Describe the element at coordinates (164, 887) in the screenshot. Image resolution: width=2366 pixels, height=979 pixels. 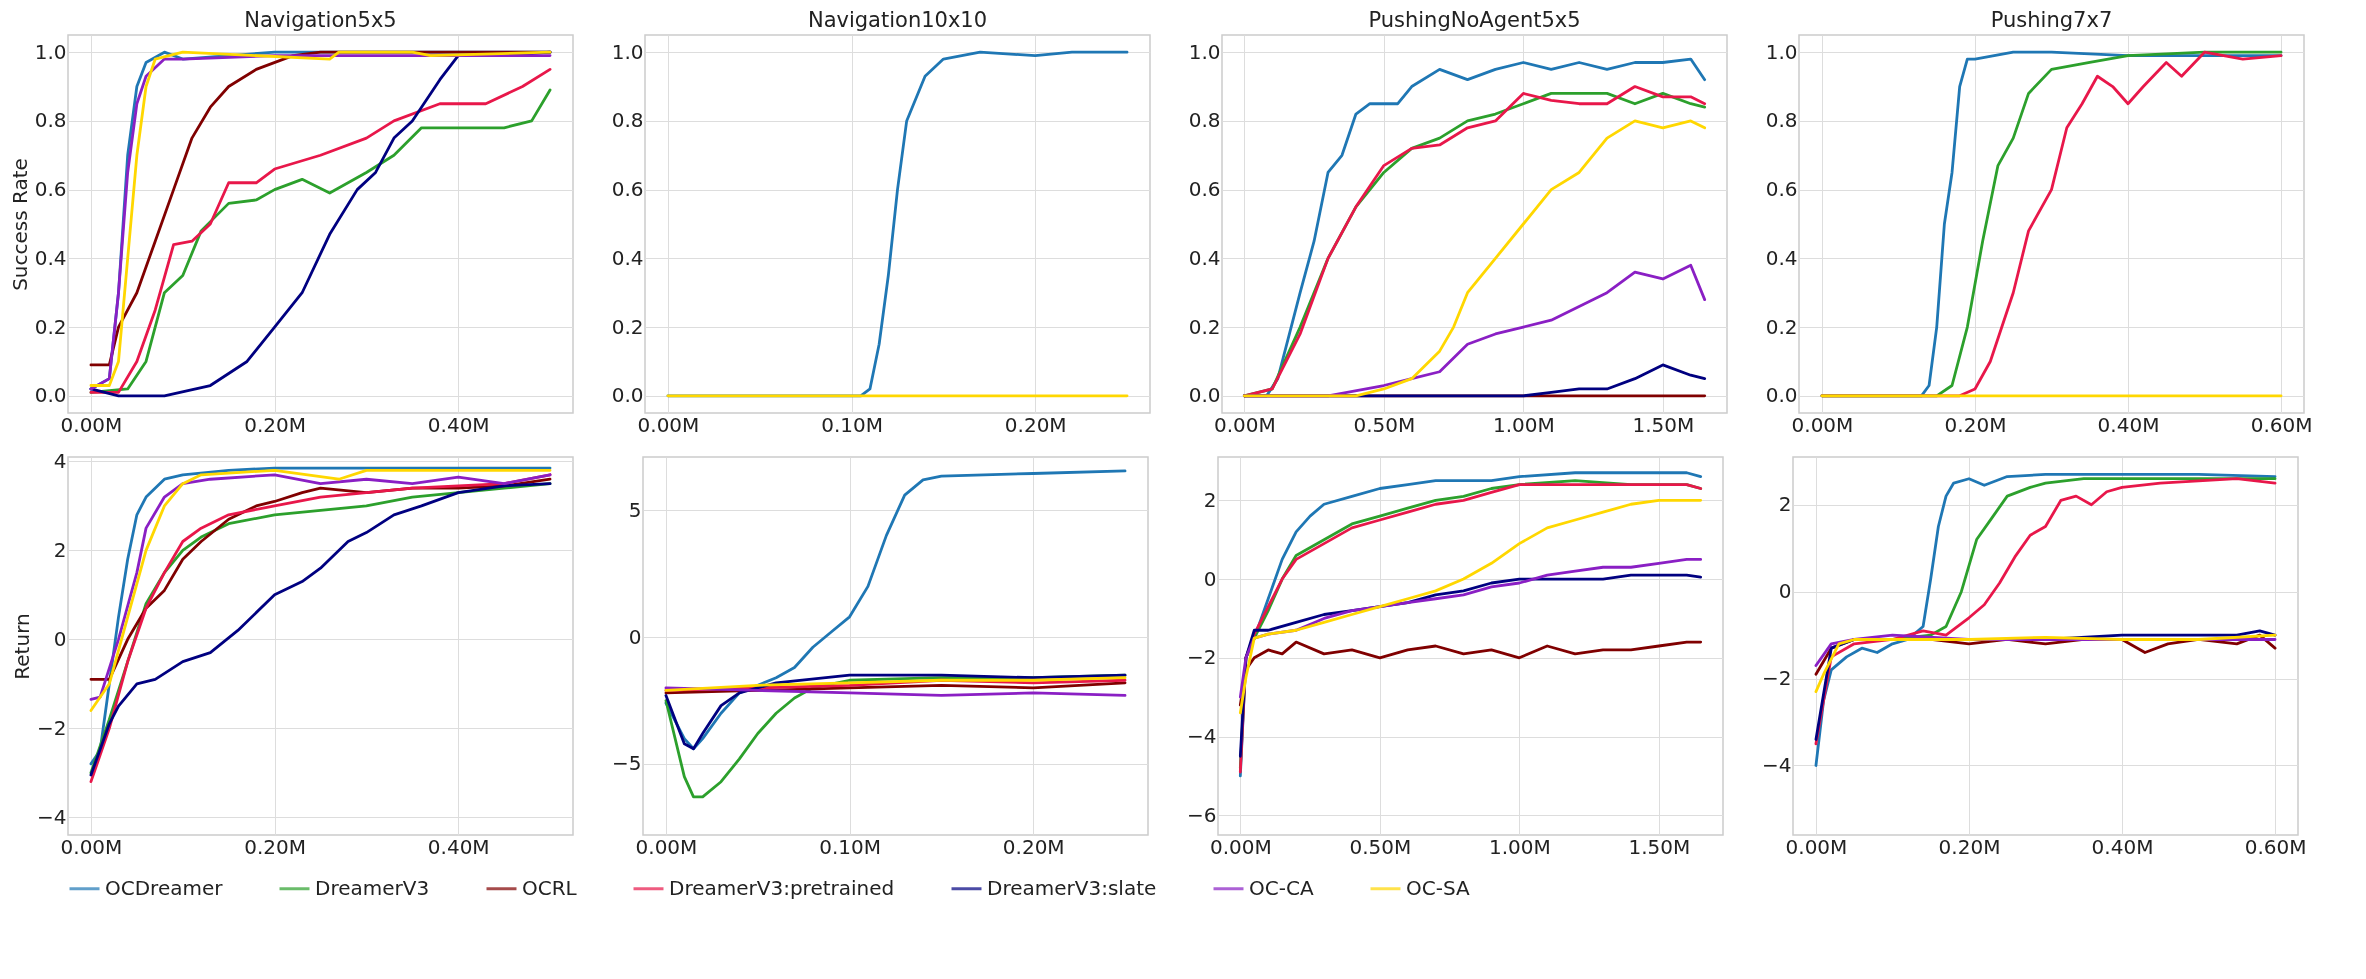
I see `legend-label: OCDreamer` at that location.